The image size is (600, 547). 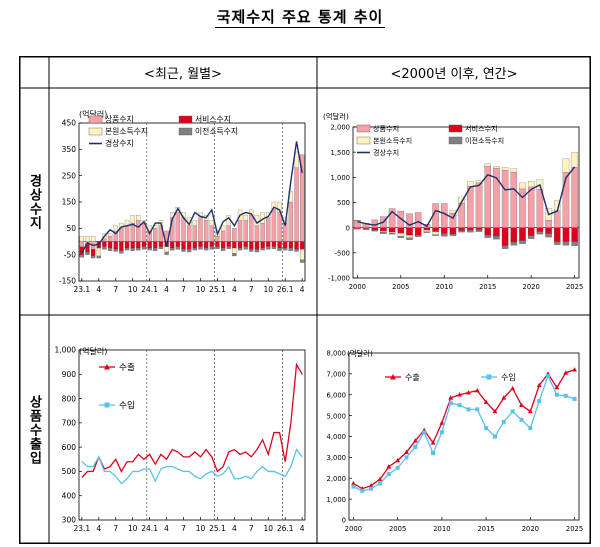 What do you see at coordinates (201, 289) in the screenshot?
I see `x-tick-label: 10` at bounding box center [201, 289].